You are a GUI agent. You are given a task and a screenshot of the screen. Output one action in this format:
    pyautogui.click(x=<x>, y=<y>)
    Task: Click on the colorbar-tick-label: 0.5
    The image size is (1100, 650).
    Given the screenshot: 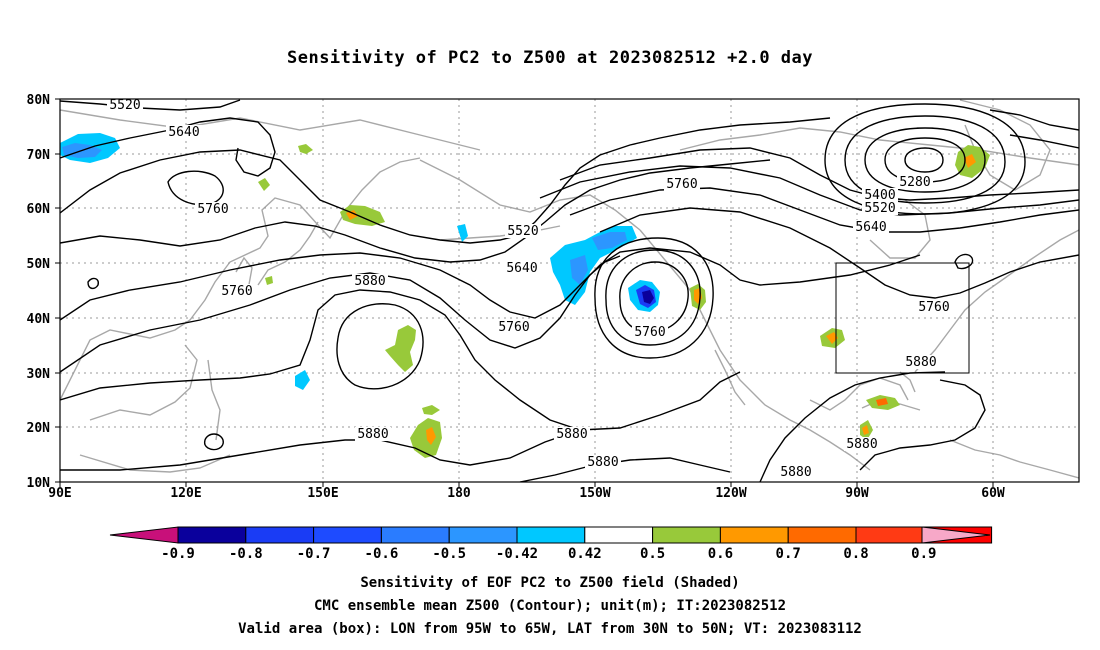 What is the action you would take?
    pyautogui.click(x=652, y=554)
    